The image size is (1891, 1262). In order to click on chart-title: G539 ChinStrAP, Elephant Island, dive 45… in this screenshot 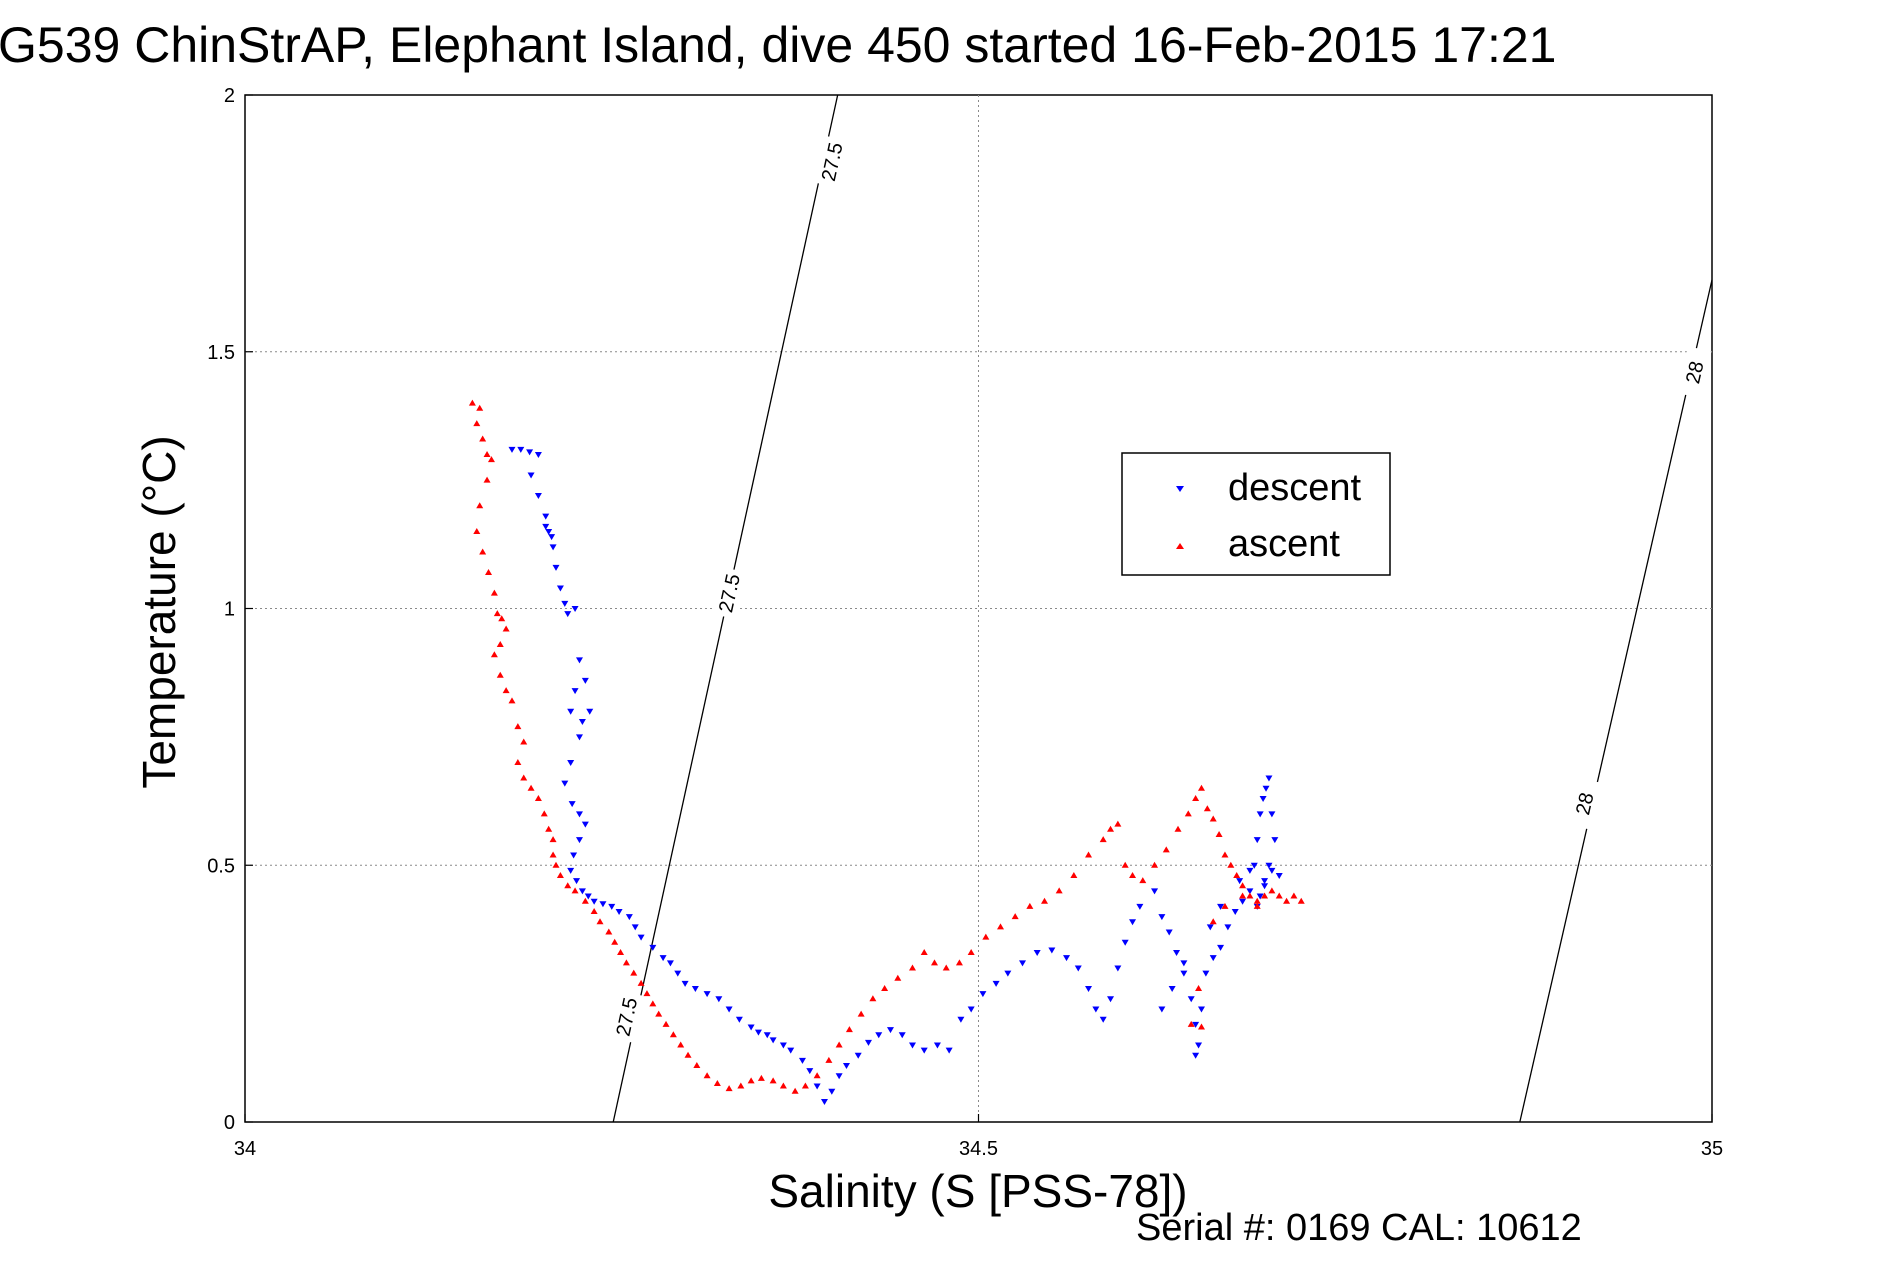, I will do `click(778, 45)`.